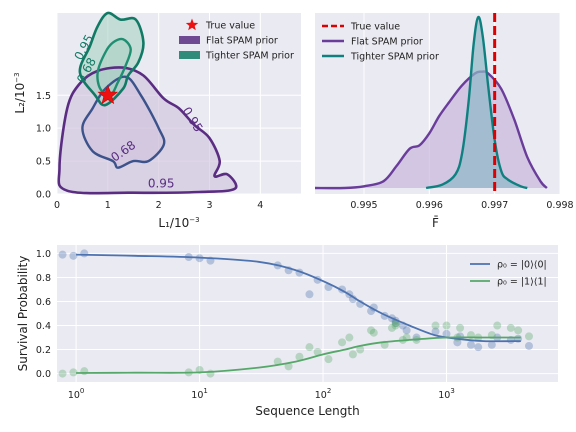 Image resolution: width=576 pixels, height=432 pixels. I want to click on x-tick-label: 4, so click(260, 205).